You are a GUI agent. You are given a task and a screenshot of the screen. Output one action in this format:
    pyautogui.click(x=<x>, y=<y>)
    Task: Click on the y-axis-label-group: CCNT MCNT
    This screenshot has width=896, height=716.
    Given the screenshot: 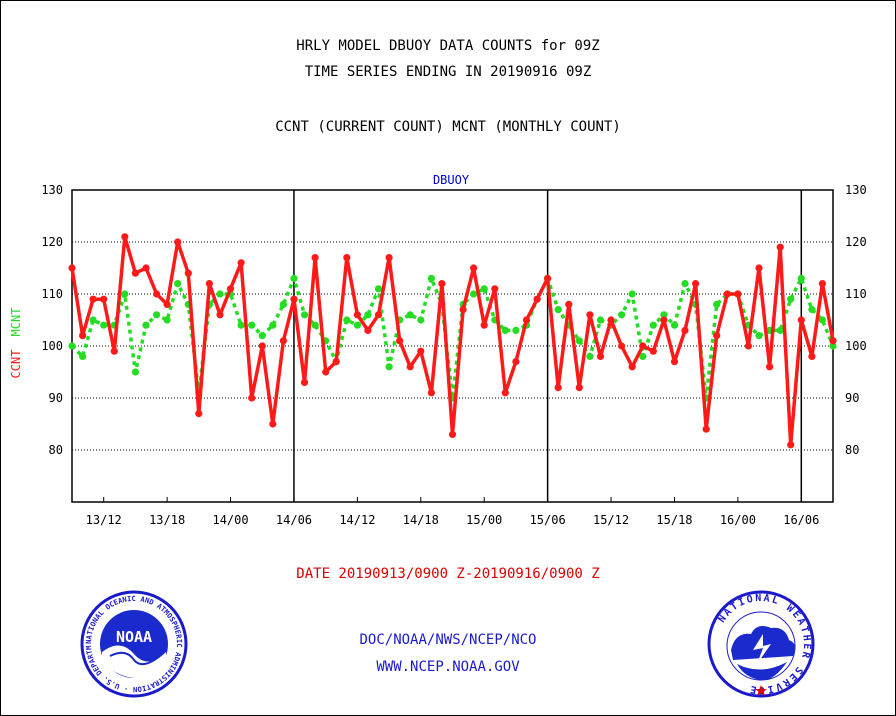 What is the action you would take?
    pyautogui.click(x=16, y=343)
    